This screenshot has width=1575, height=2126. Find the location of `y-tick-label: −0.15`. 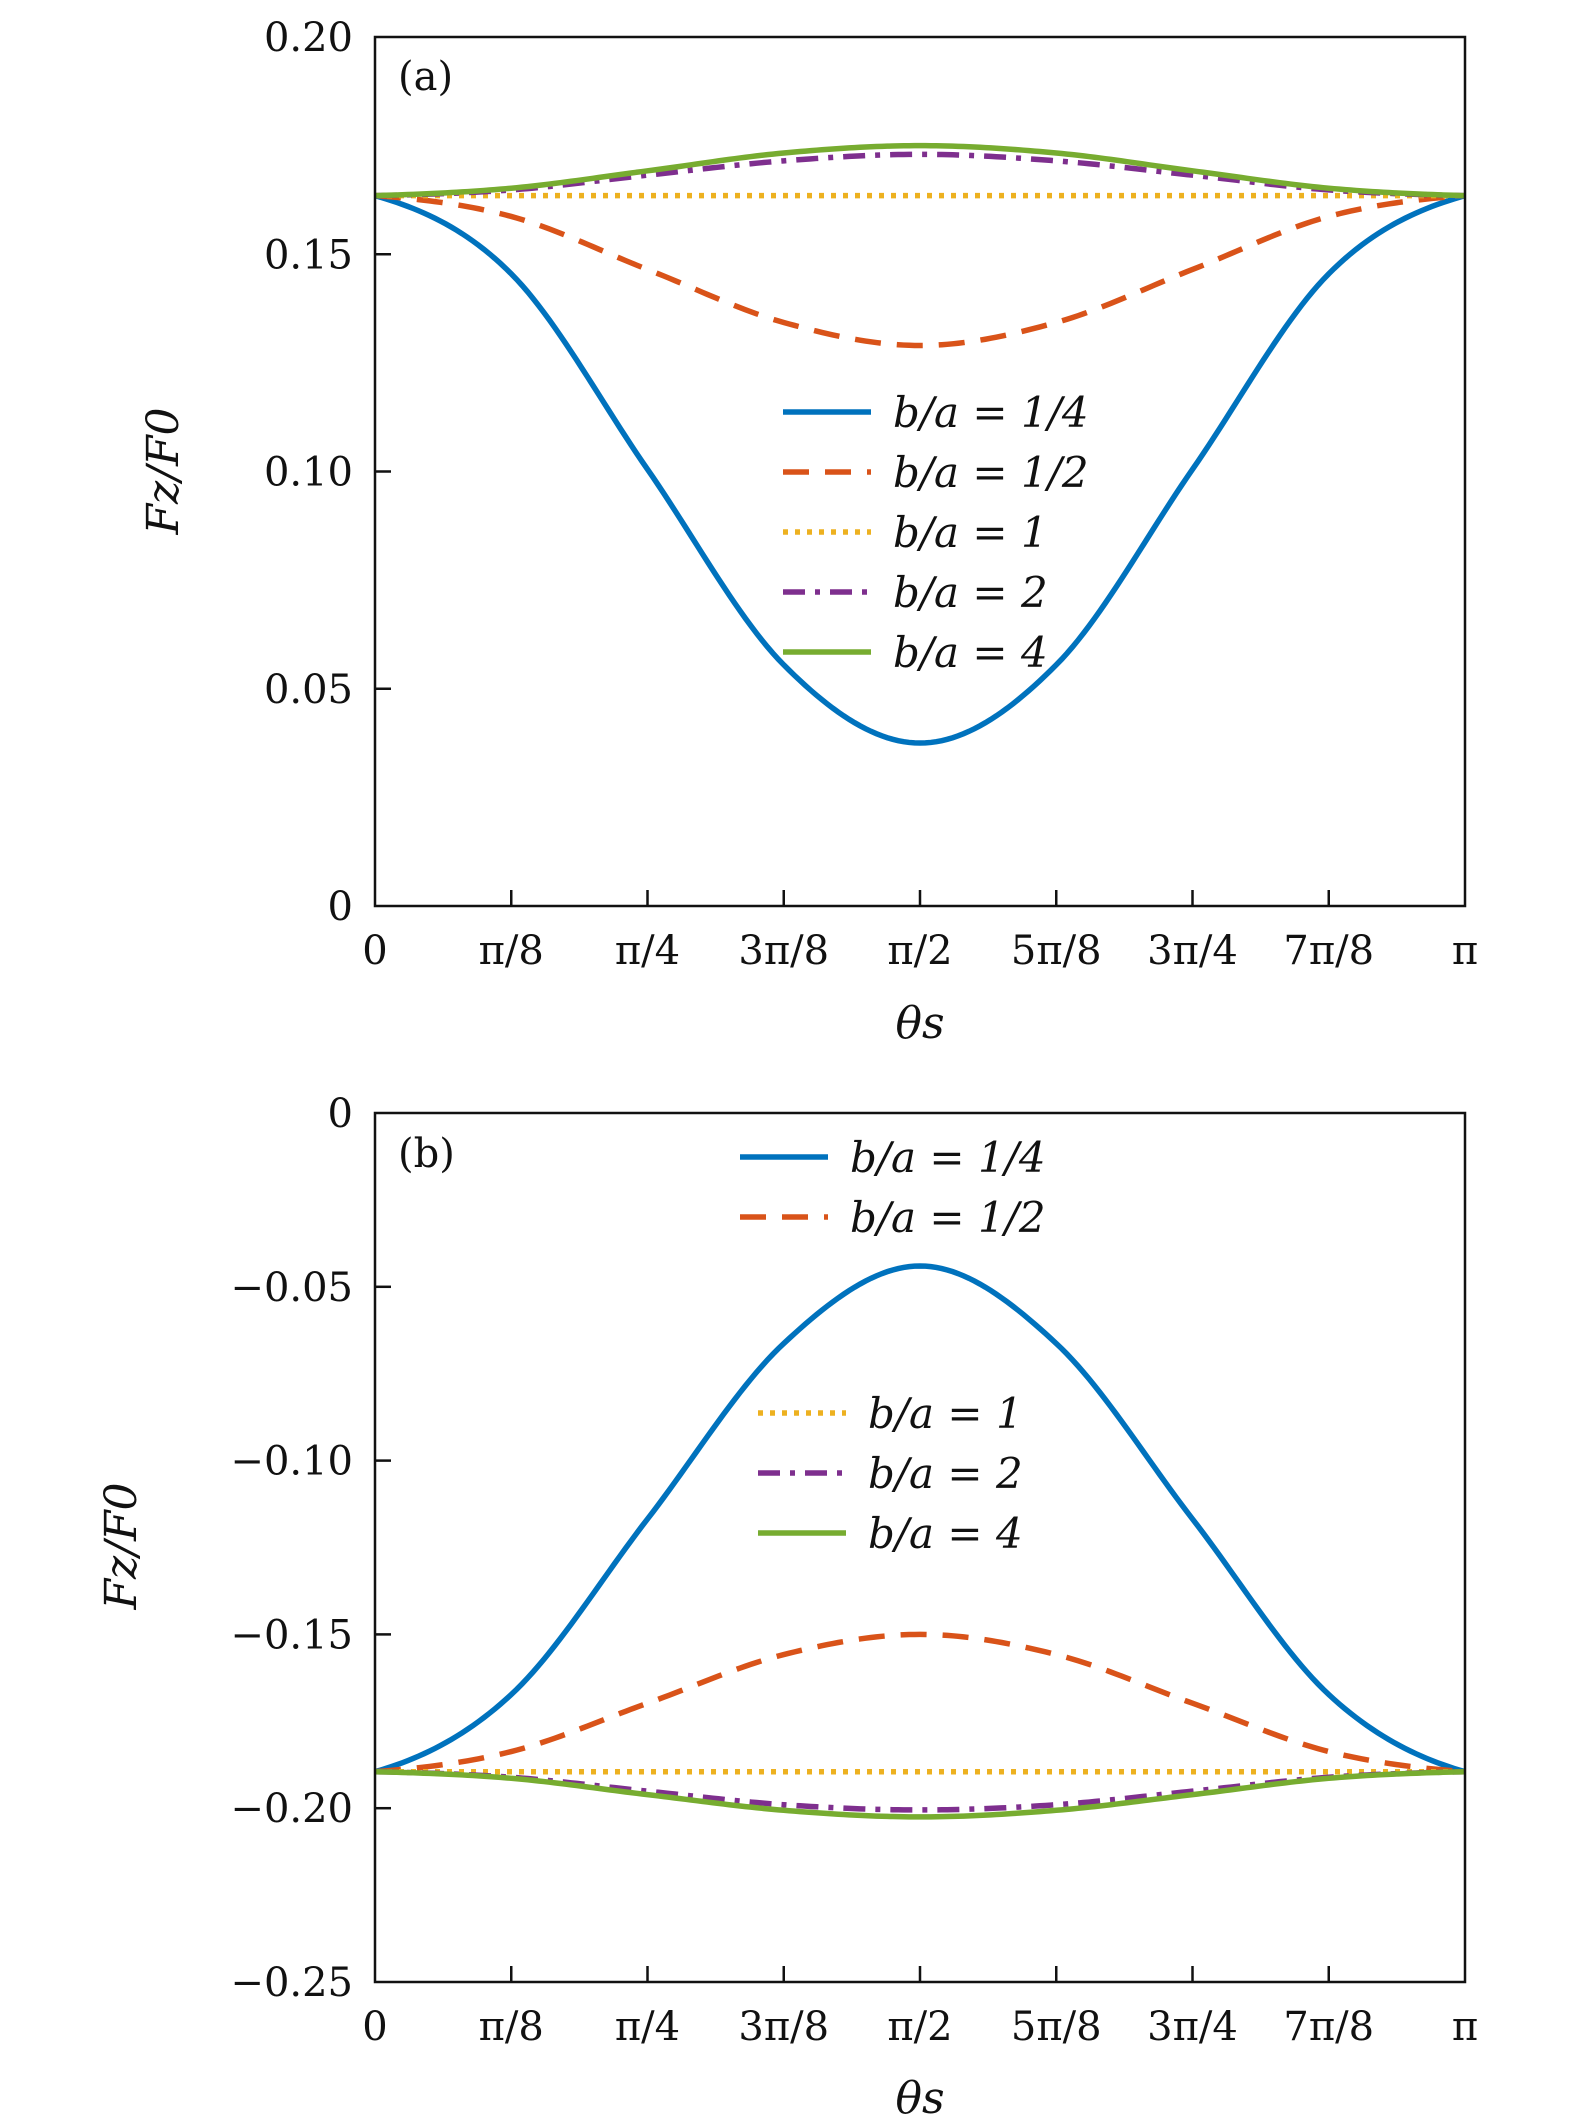

y-tick-label: −0.15 is located at coordinates (291, 1635).